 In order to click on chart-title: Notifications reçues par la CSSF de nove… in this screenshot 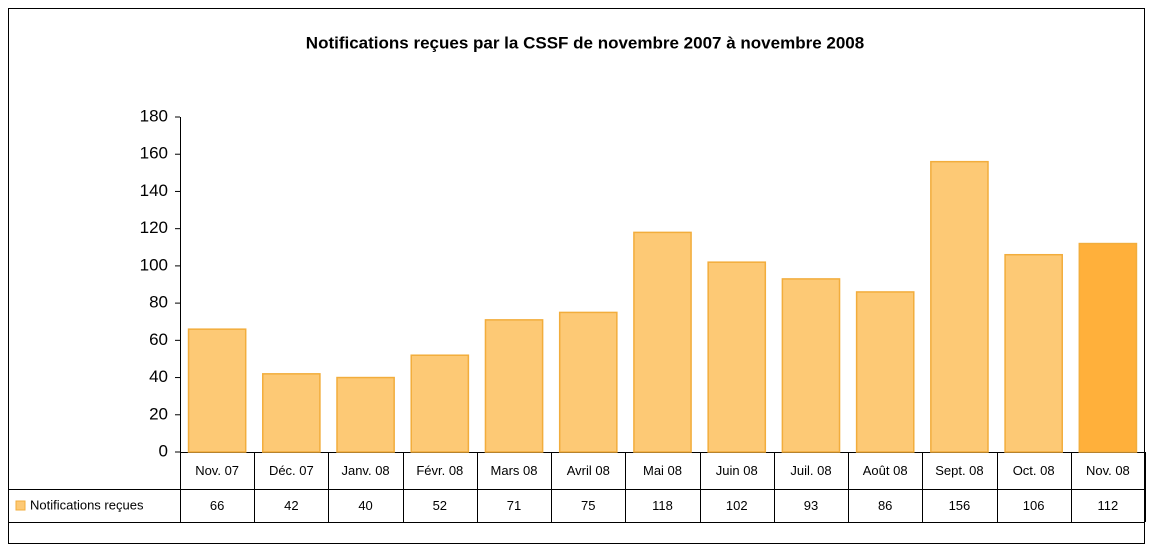, I will do `click(585, 42)`.